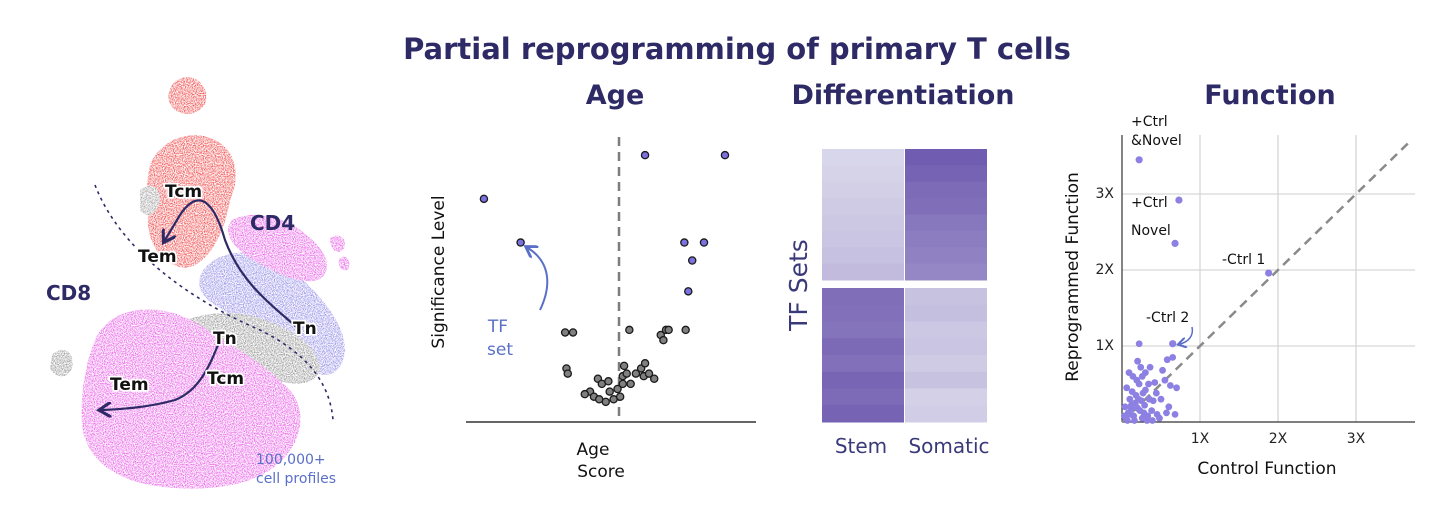 This screenshot has width=1456, height=511. I want to click on umap-cluster-magenta, so click(191, 399).